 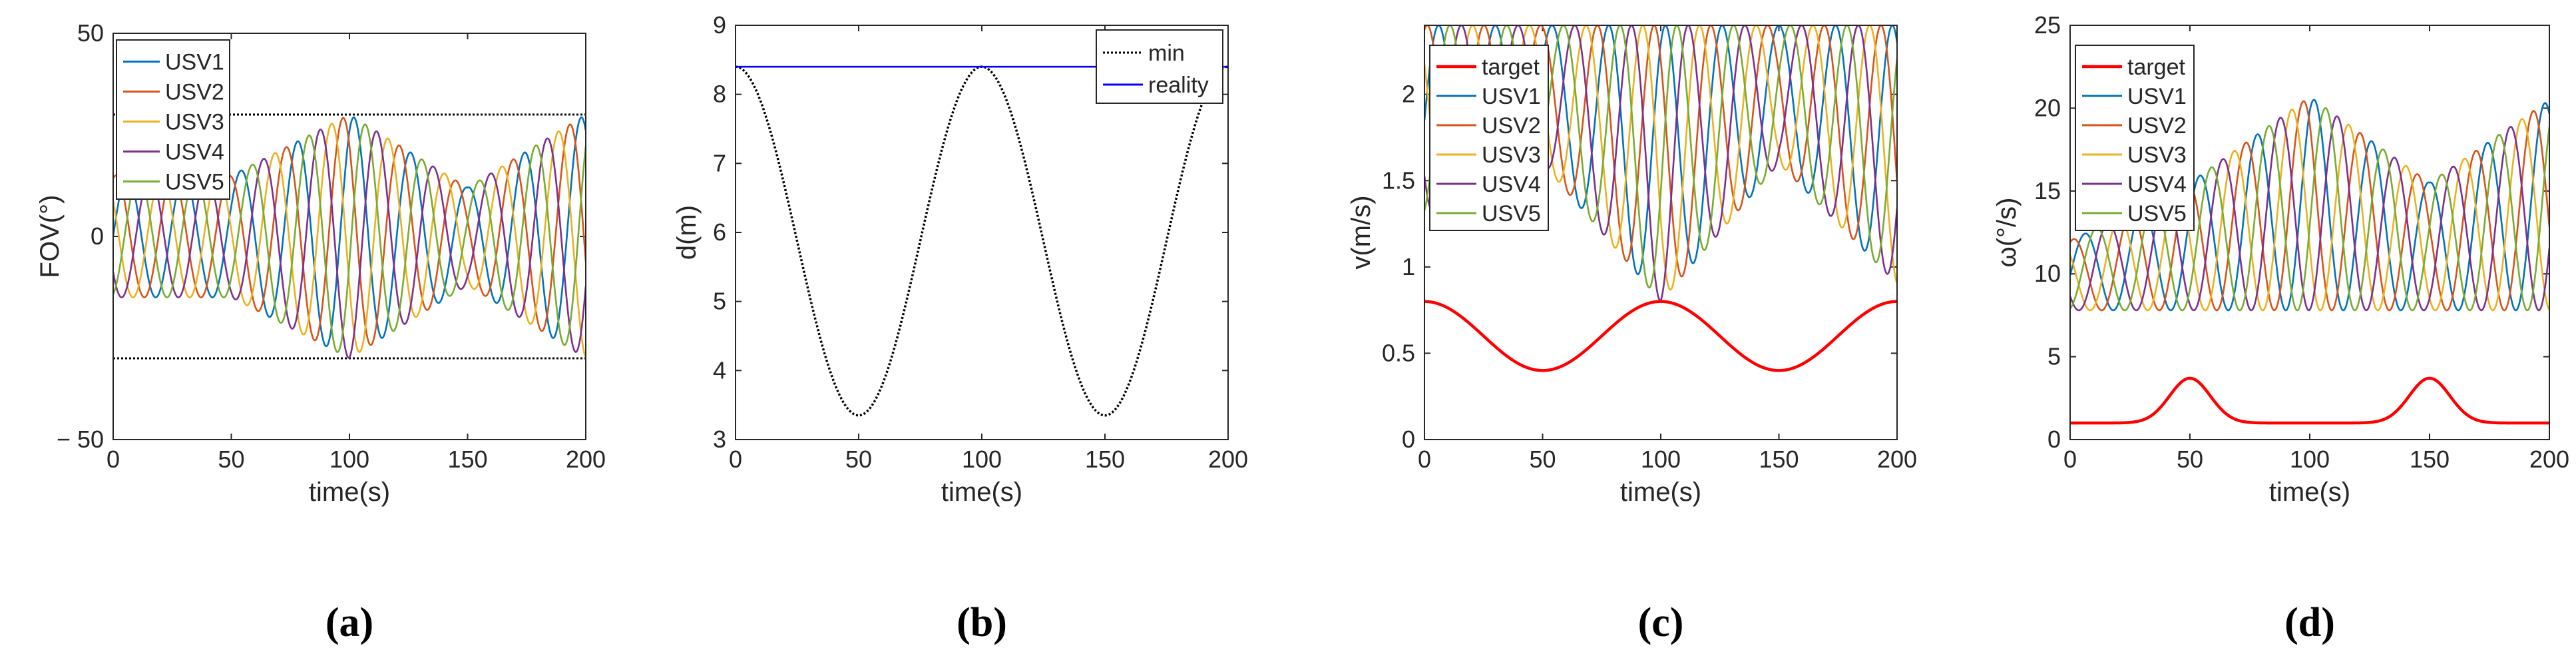 What do you see at coordinates (1408, 94) in the screenshot?
I see `y-tick-label: 2` at bounding box center [1408, 94].